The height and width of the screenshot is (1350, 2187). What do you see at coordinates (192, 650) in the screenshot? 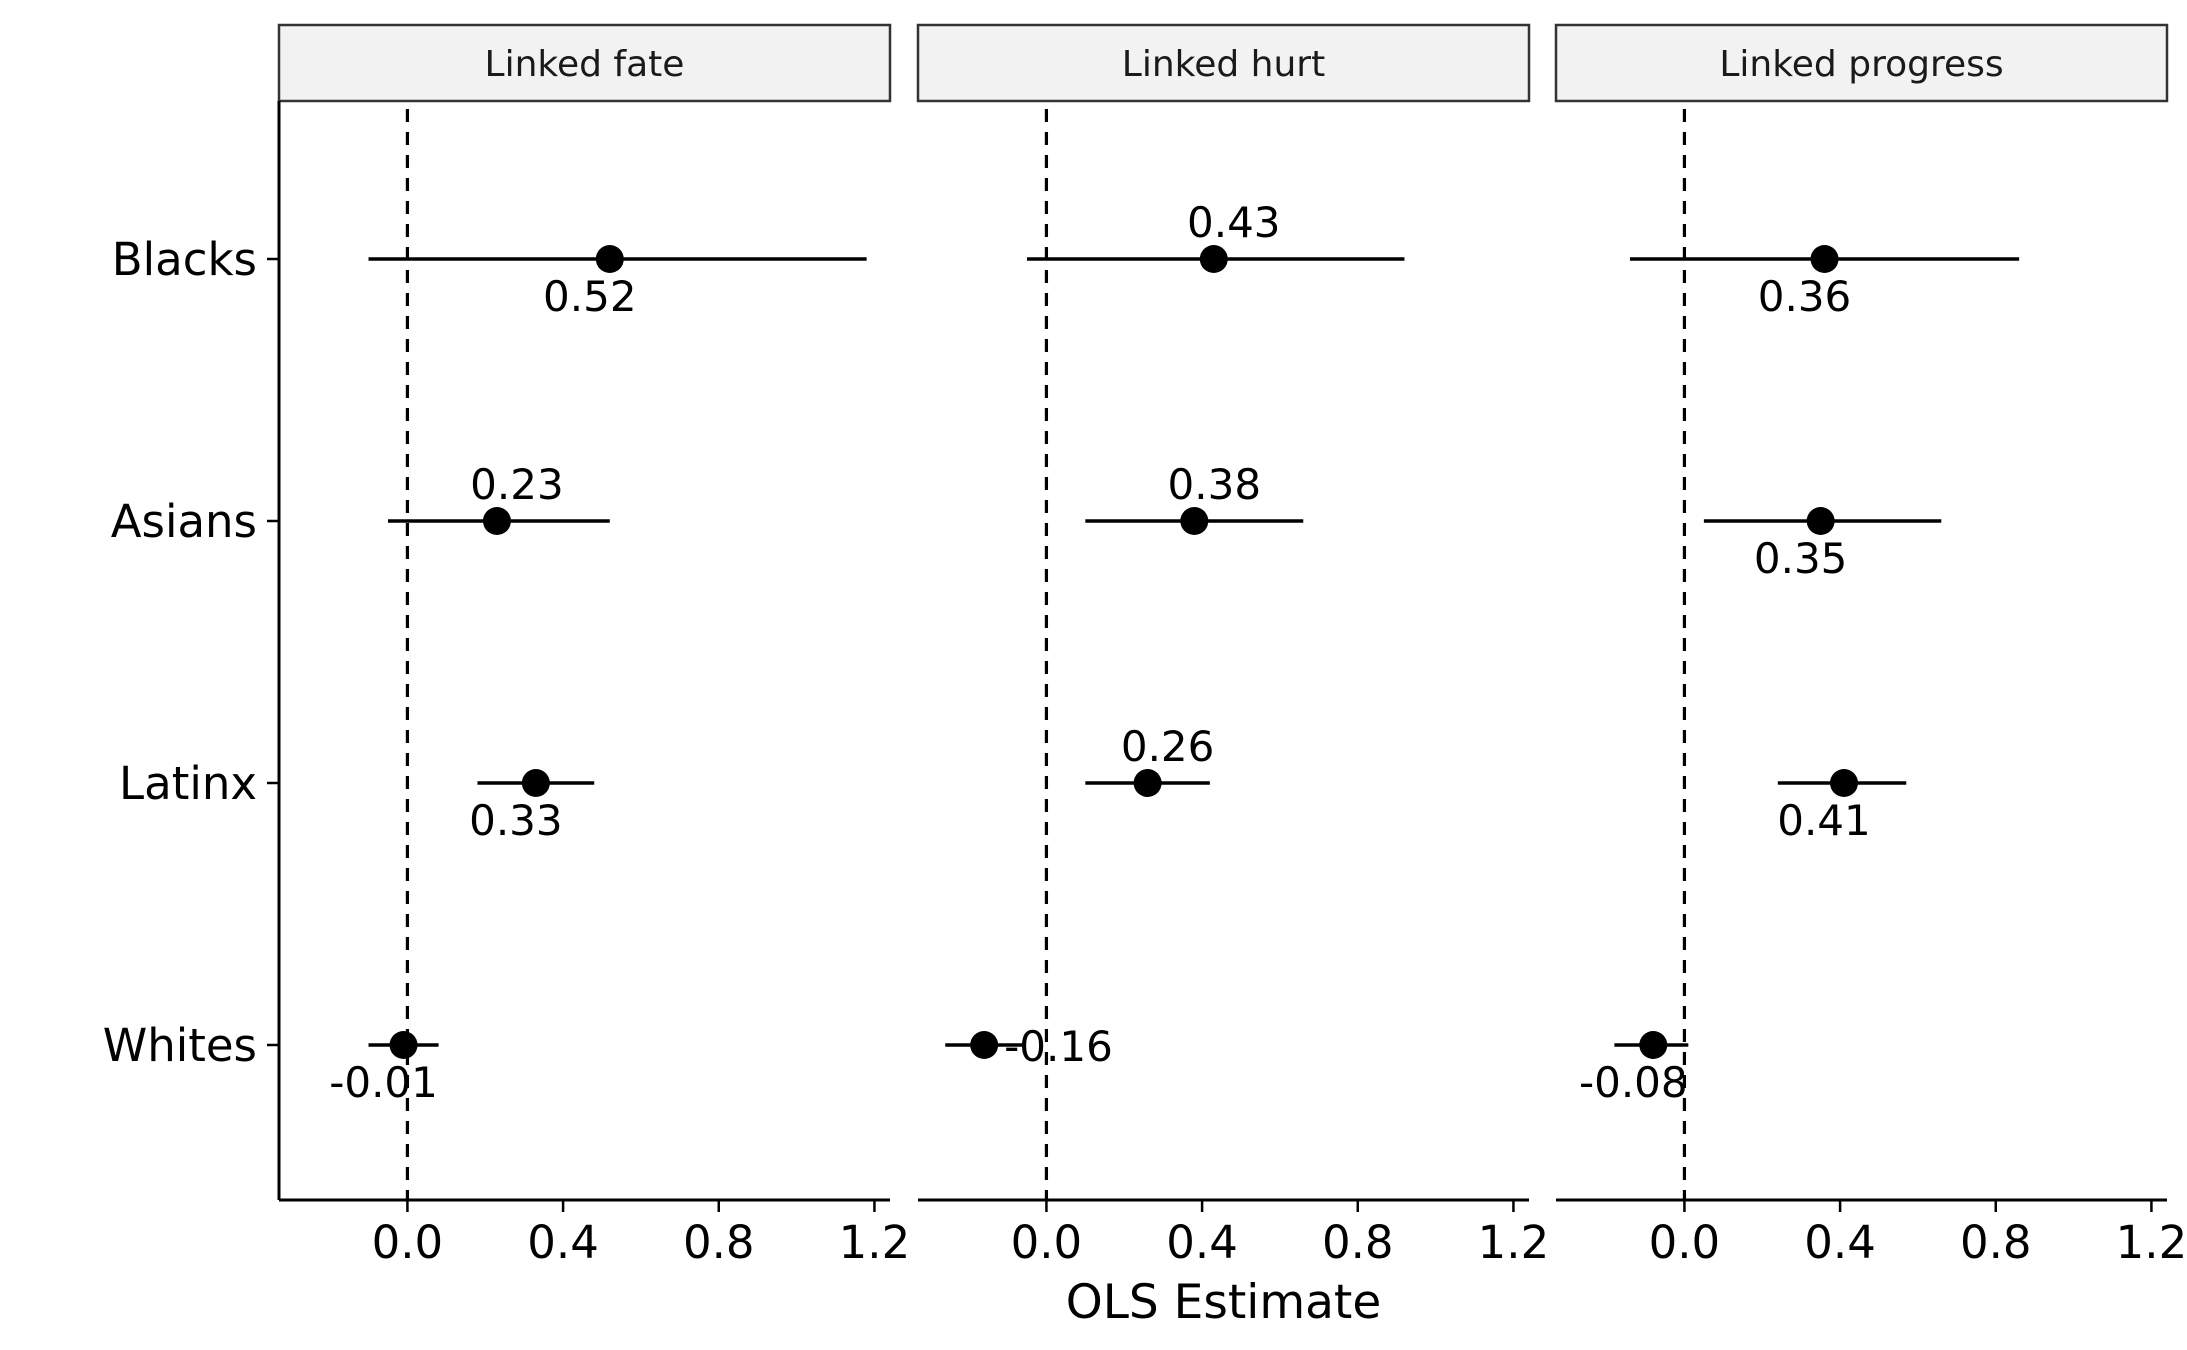
I see `y-axis: Blacks Asians Latinx Whites` at bounding box center [192, 650].